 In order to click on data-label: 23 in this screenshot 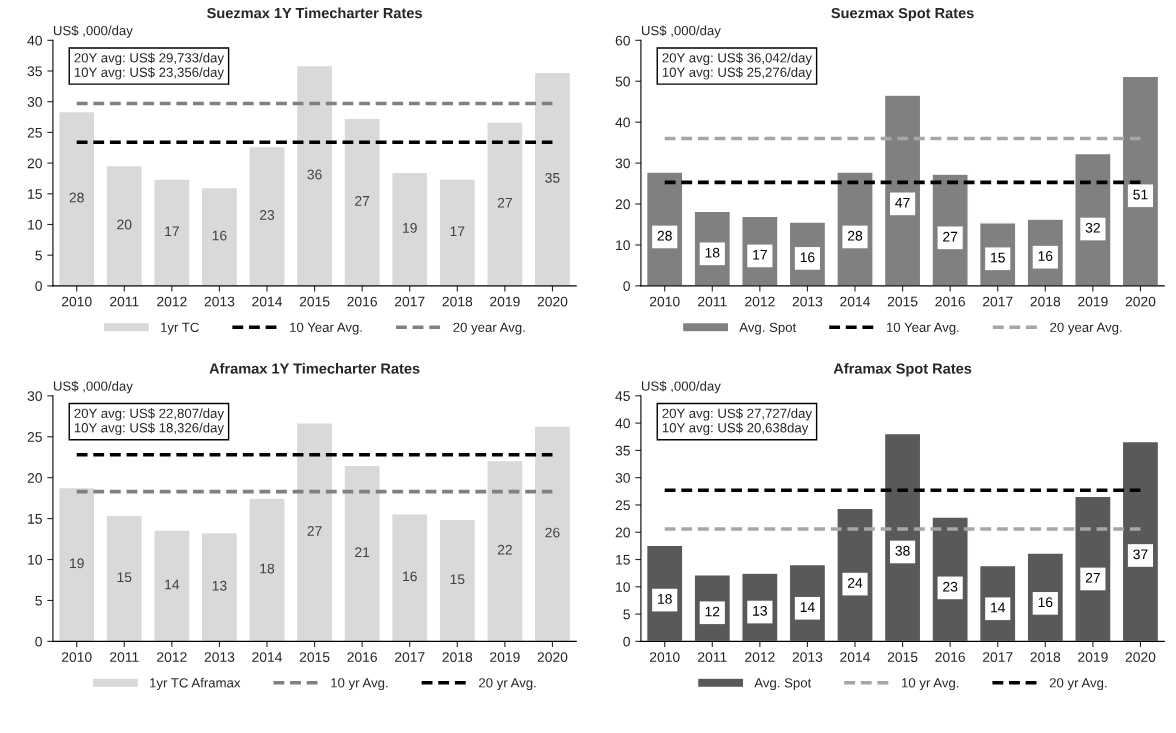, I will do `click(950, 586)`.